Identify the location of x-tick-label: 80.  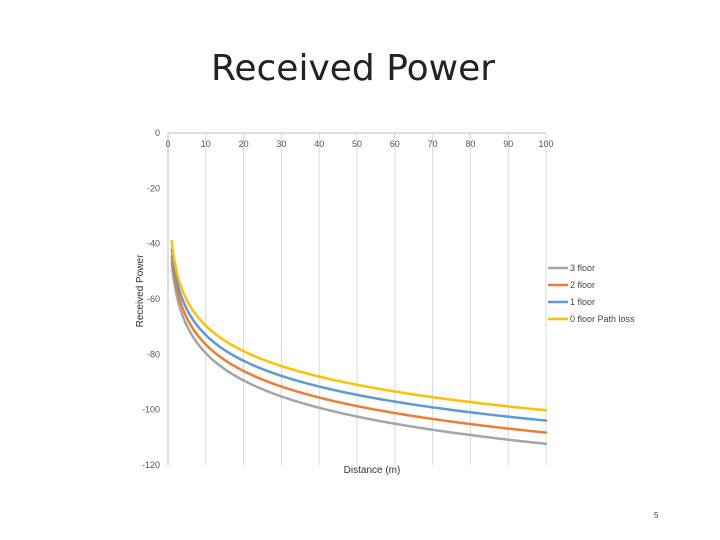
(470, 144).